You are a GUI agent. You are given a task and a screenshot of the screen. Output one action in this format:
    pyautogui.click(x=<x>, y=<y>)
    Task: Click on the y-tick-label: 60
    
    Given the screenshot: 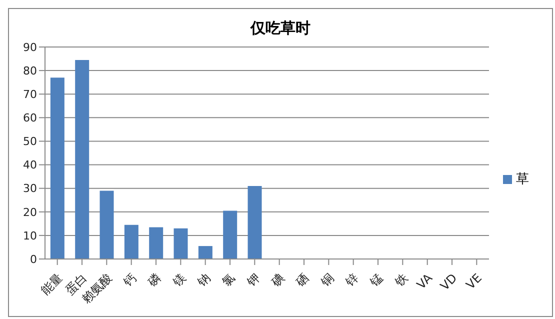 What is the action you would take?
    pyautogui.click(x=30, y=118)
    